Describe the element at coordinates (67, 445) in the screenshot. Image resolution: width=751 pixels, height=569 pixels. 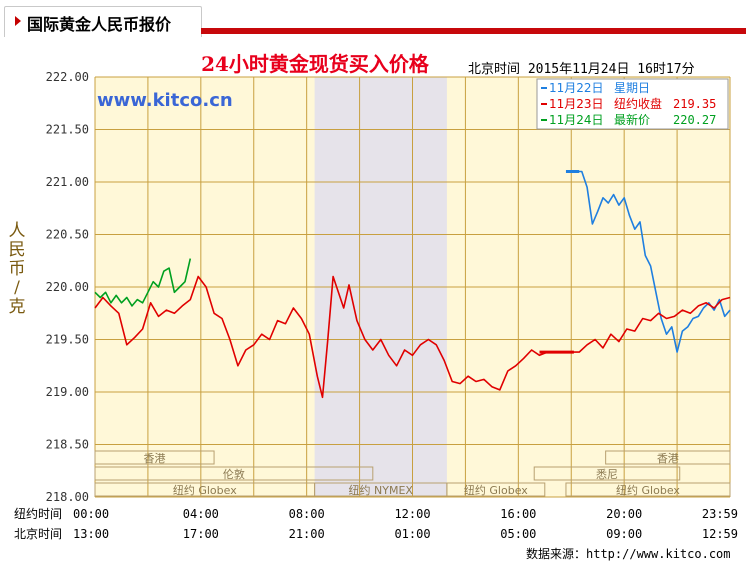
I see `y-tick-label: 218.50` at that location.